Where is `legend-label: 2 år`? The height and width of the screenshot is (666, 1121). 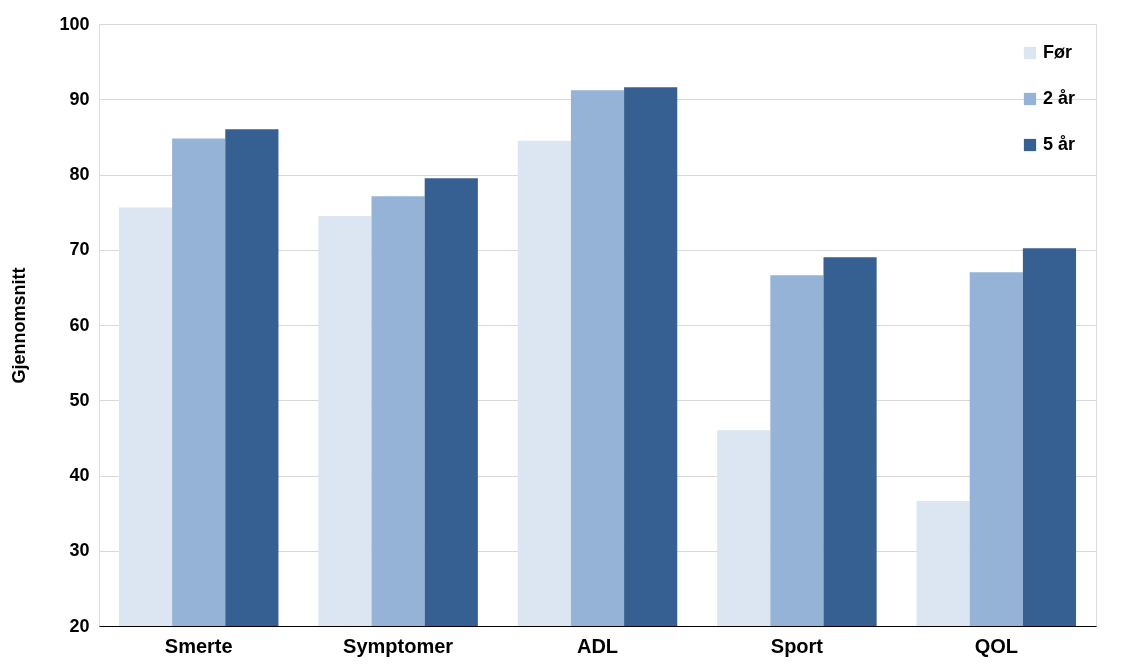
legend-label: 2 år is located at coordinates (1059, 98).